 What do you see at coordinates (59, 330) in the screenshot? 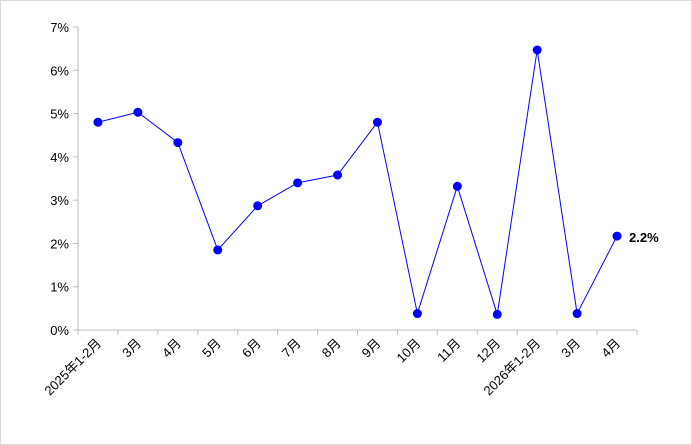
I see `y-tick-label: 0%` at bounding box center [59, 330].